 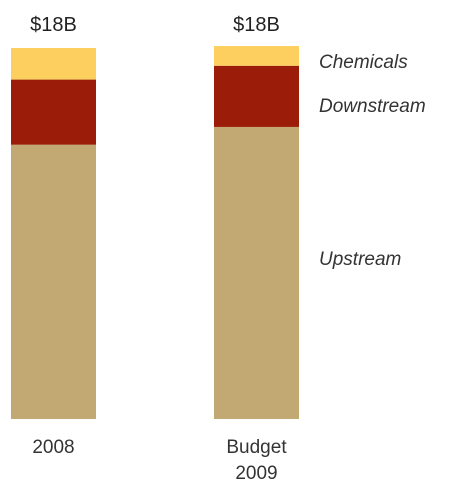 I want to click on category-labels: 2008 Budget 2009, so click(x=159, y=460).